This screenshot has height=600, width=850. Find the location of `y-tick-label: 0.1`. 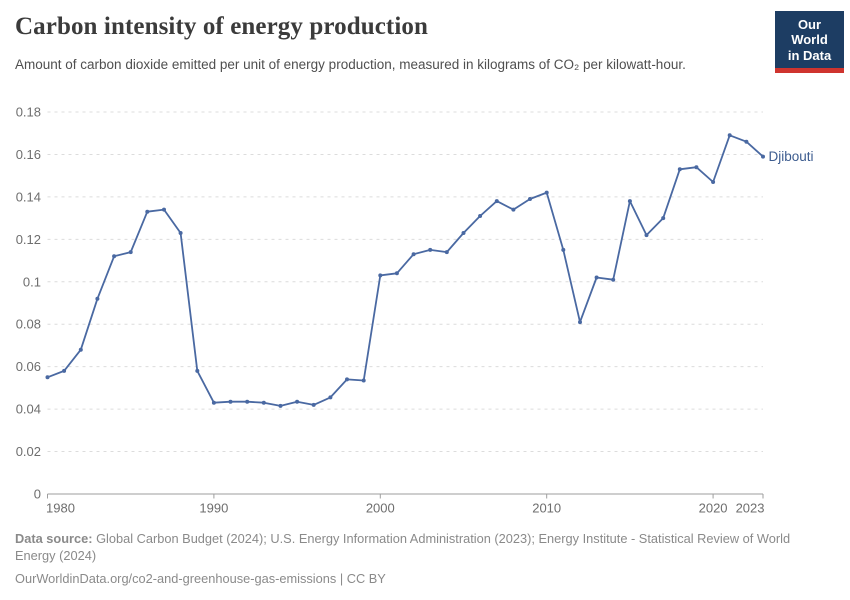

y-tick-label: 0.1 is located at coordinates (32, 281).